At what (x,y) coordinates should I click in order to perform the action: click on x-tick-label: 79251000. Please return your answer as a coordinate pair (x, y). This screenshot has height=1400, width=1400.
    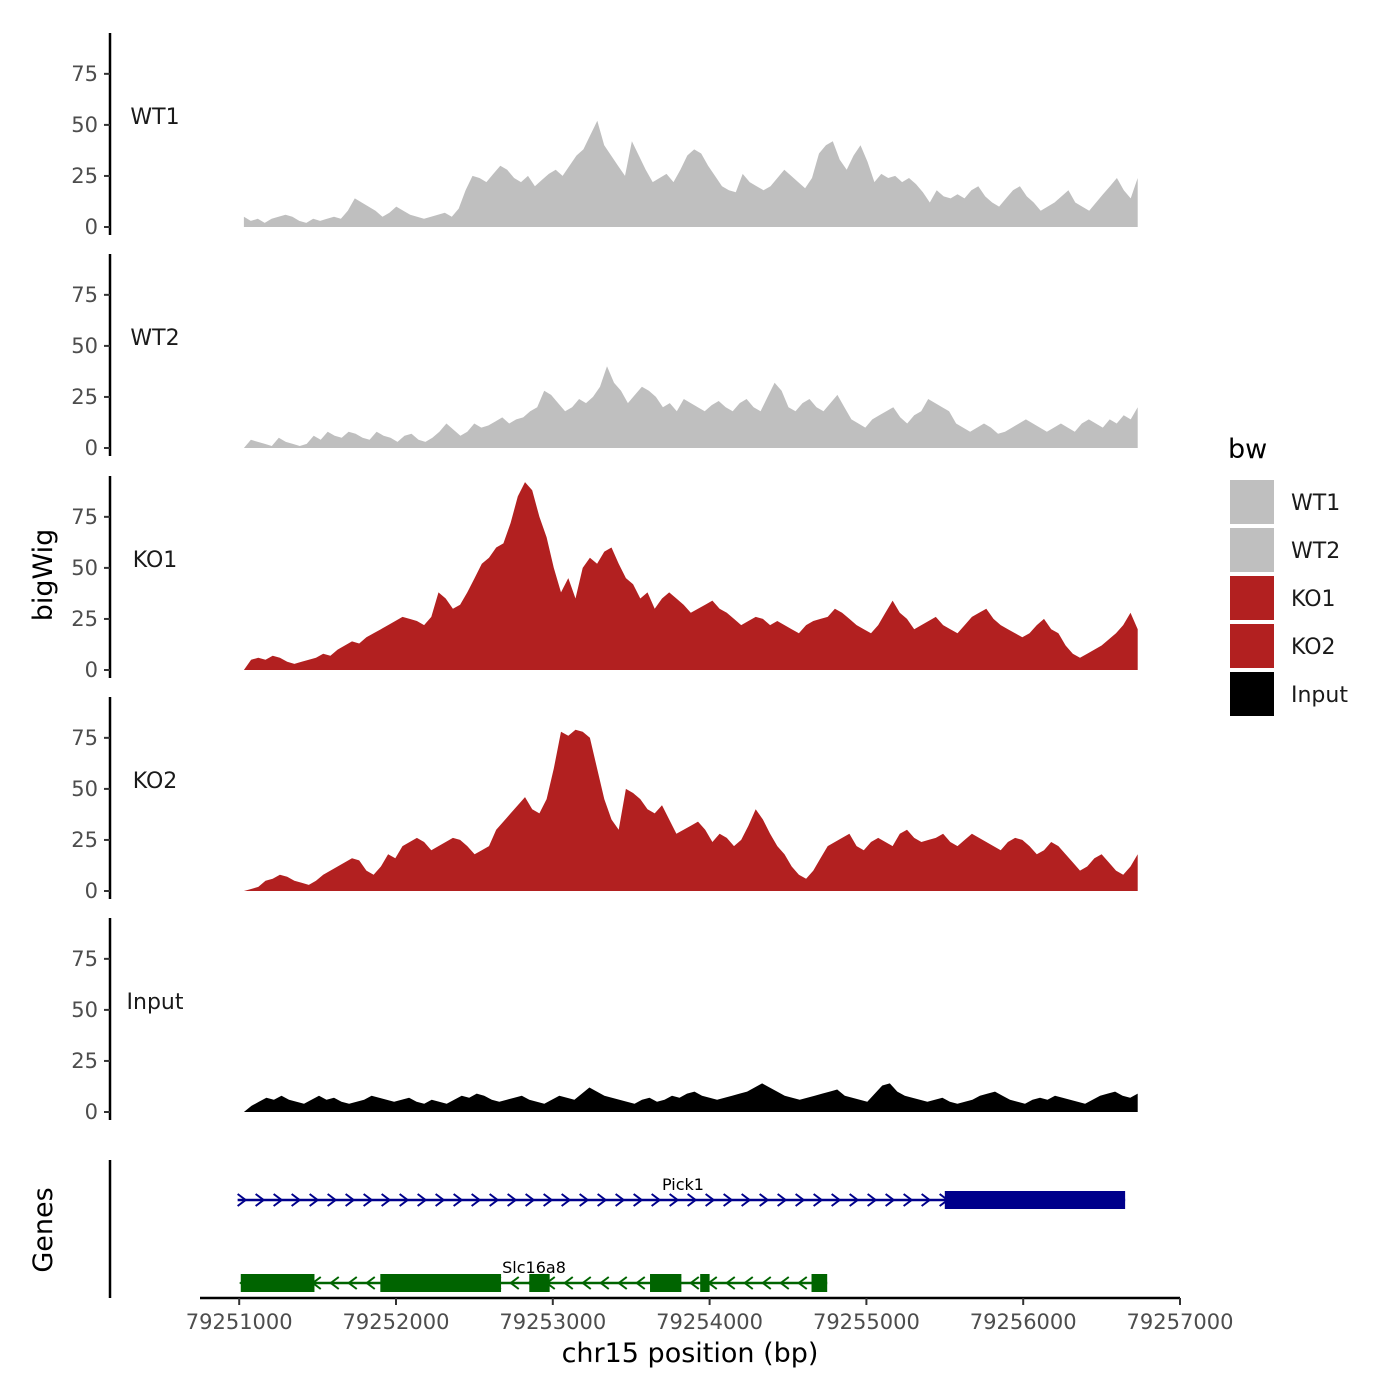
    Looking at the image, I should click on (239, 1322).